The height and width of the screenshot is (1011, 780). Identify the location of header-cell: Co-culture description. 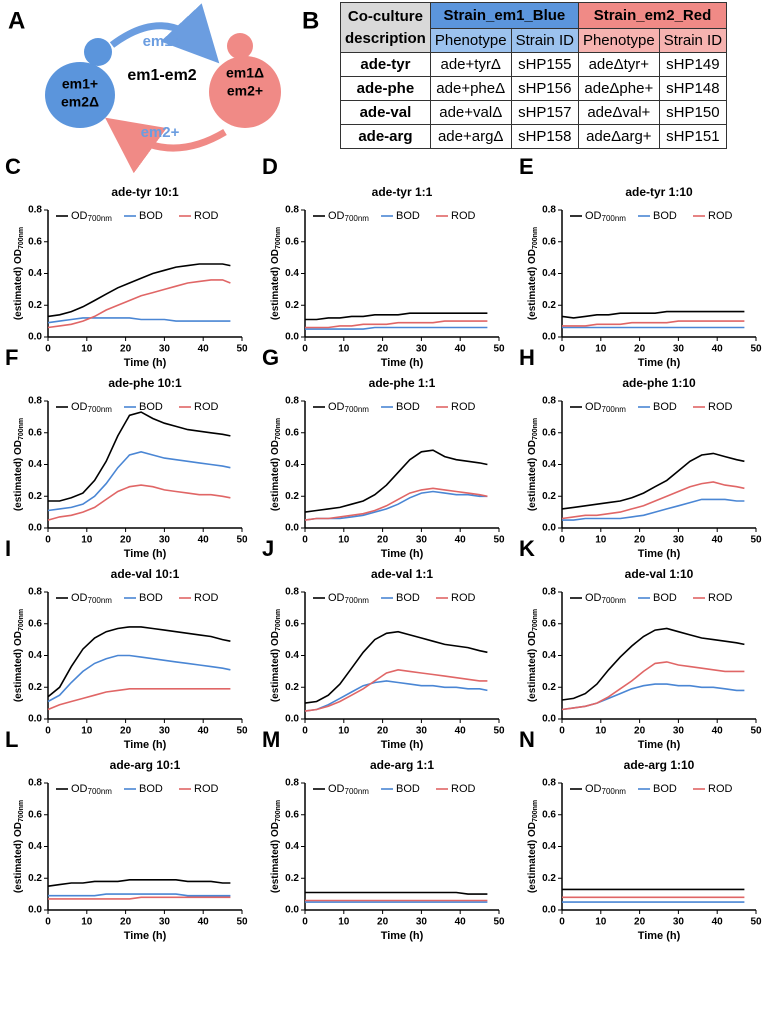
(385, 27).